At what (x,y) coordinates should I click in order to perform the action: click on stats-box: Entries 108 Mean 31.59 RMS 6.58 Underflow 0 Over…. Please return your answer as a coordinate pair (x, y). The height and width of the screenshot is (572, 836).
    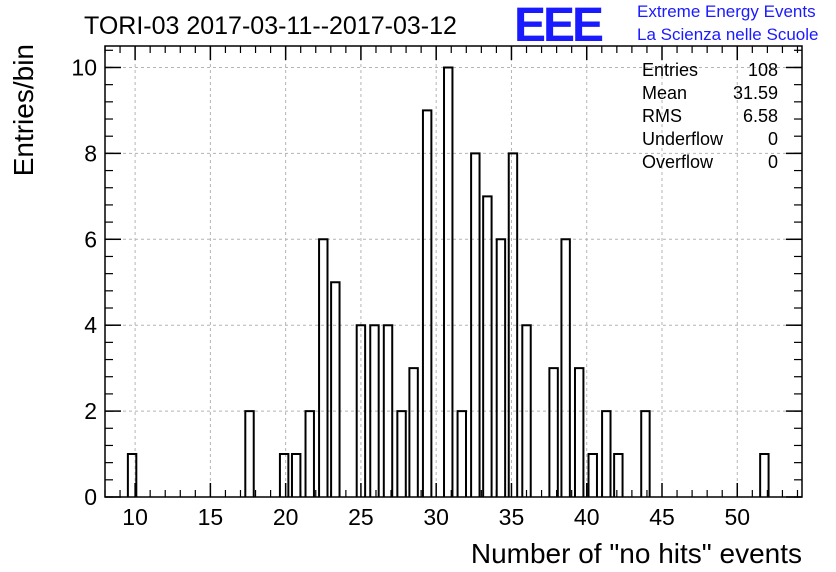
    Looking at the image, I should click on (710, 116).